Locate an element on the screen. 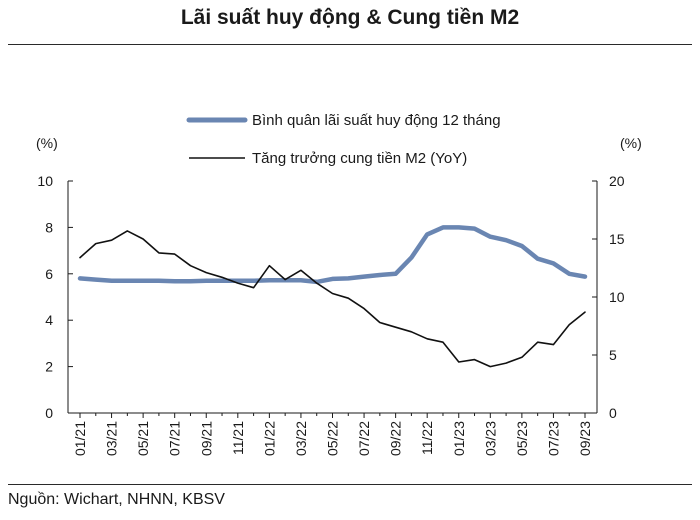  x-tick-label: 01/22 is located at coordinates (269, 438).